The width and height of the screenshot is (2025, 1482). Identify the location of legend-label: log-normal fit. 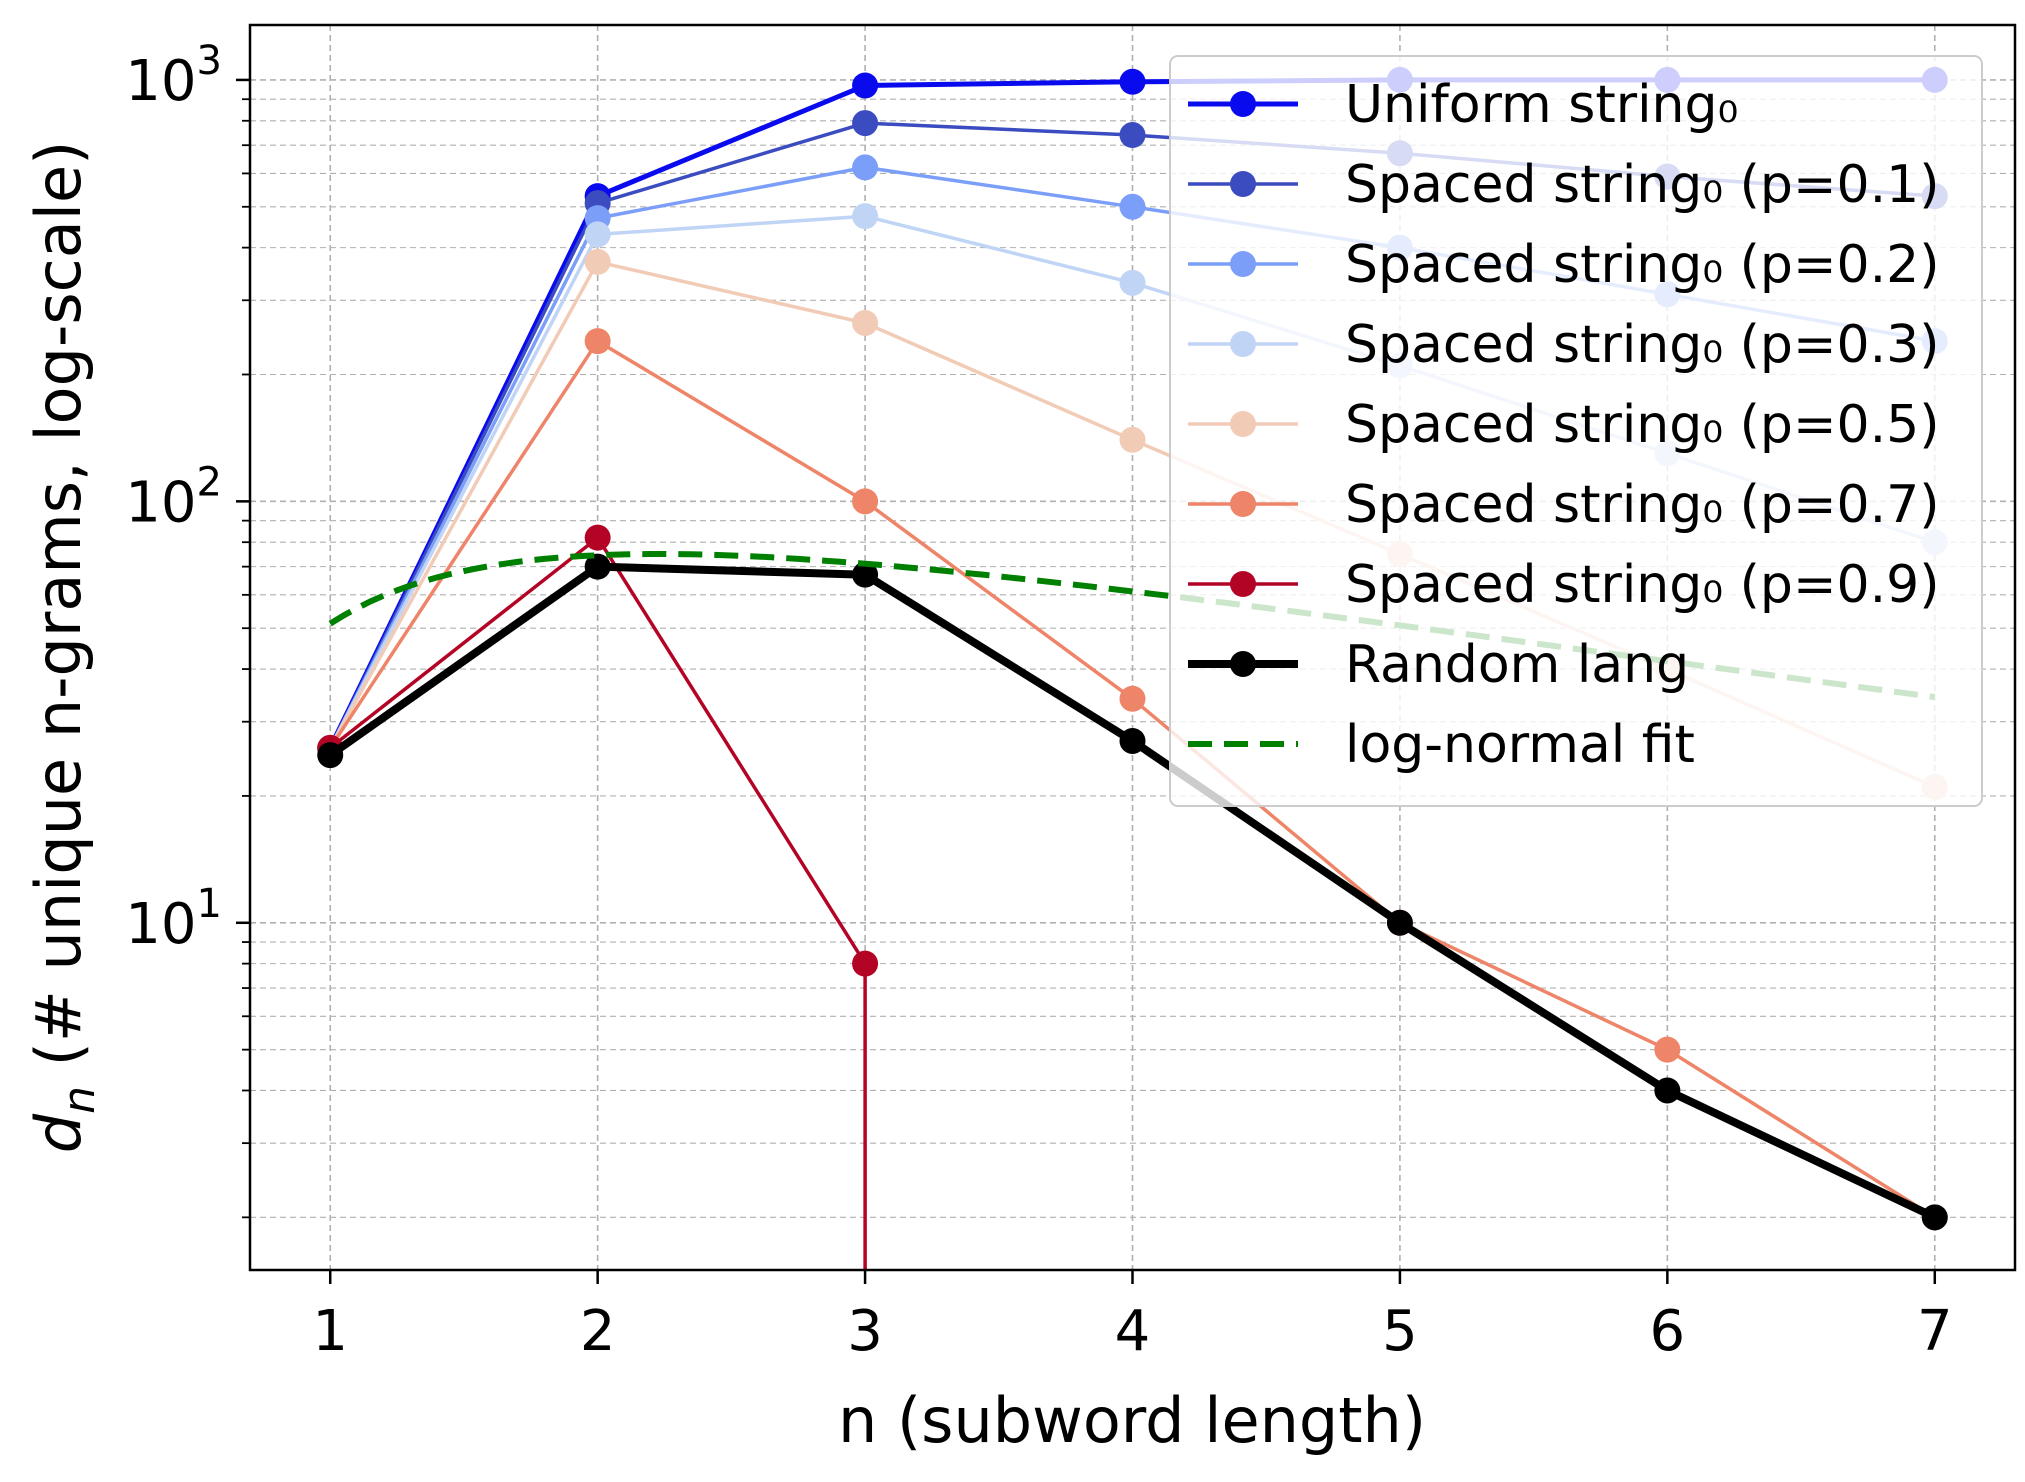
(1520, 745).